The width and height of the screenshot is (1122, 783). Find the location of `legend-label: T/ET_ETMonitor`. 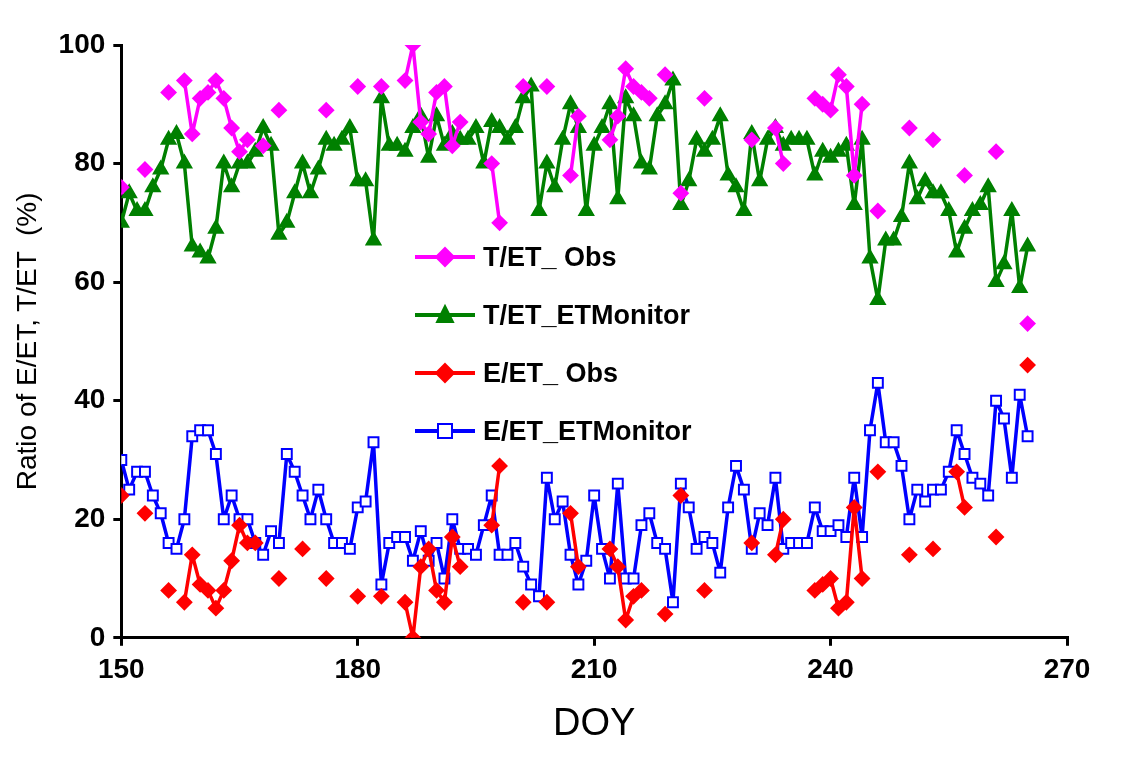

legend-label: T/ET_ETMonitor is located at coordinates (586, 315).